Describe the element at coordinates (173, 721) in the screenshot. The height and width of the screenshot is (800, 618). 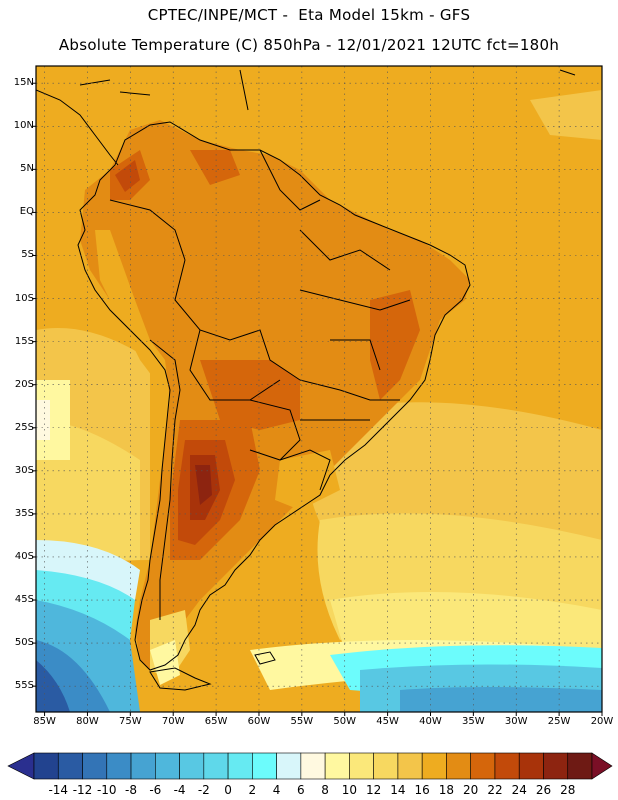
I see `lon-tick-label: 70W` at that location.